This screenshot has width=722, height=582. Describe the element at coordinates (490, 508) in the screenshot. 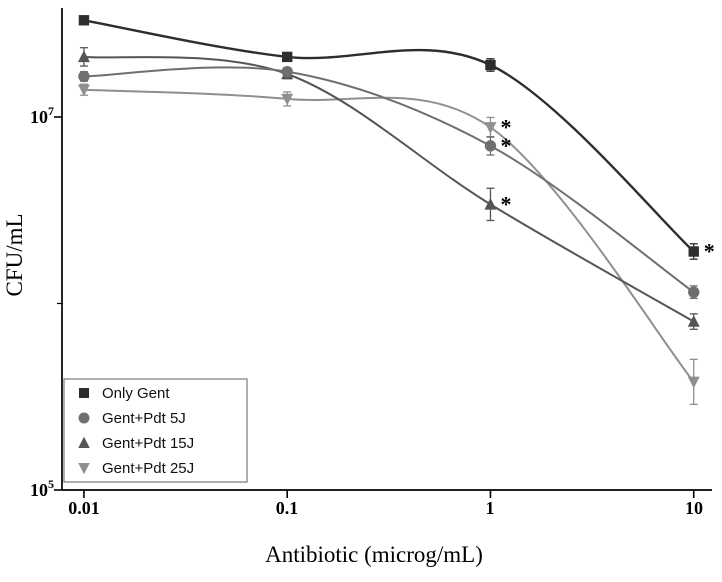

I see `x-tick-label-1: 1` at that location.